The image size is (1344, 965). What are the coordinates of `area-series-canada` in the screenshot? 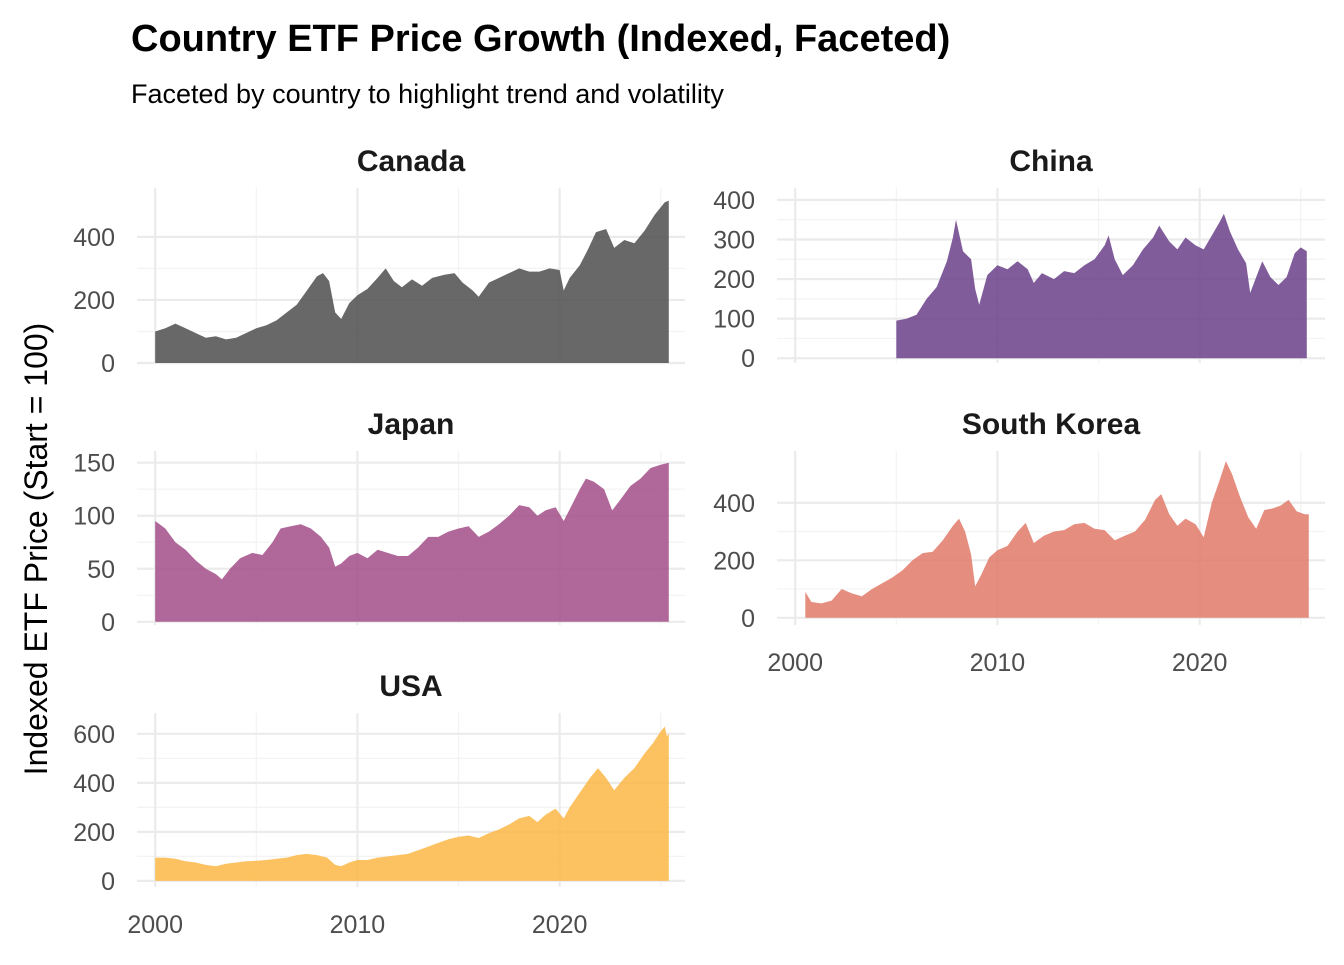 It's located at (412, 281).